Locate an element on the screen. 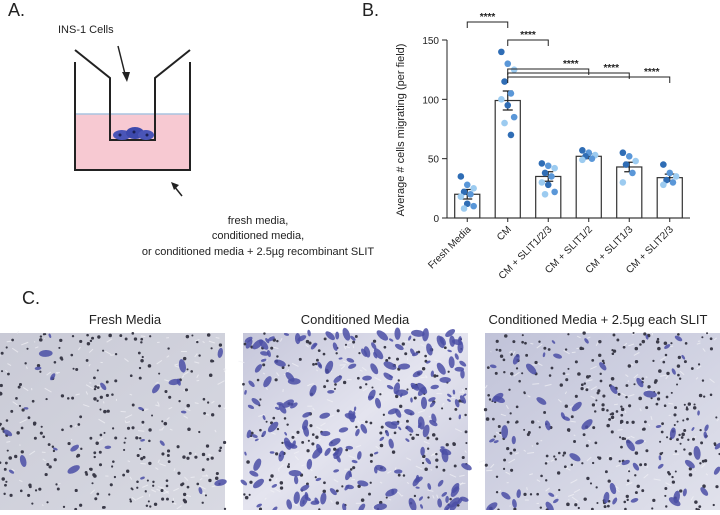 This screenshot has width=720, height=515. significance-label: **** is located at coordinates (528, 35).